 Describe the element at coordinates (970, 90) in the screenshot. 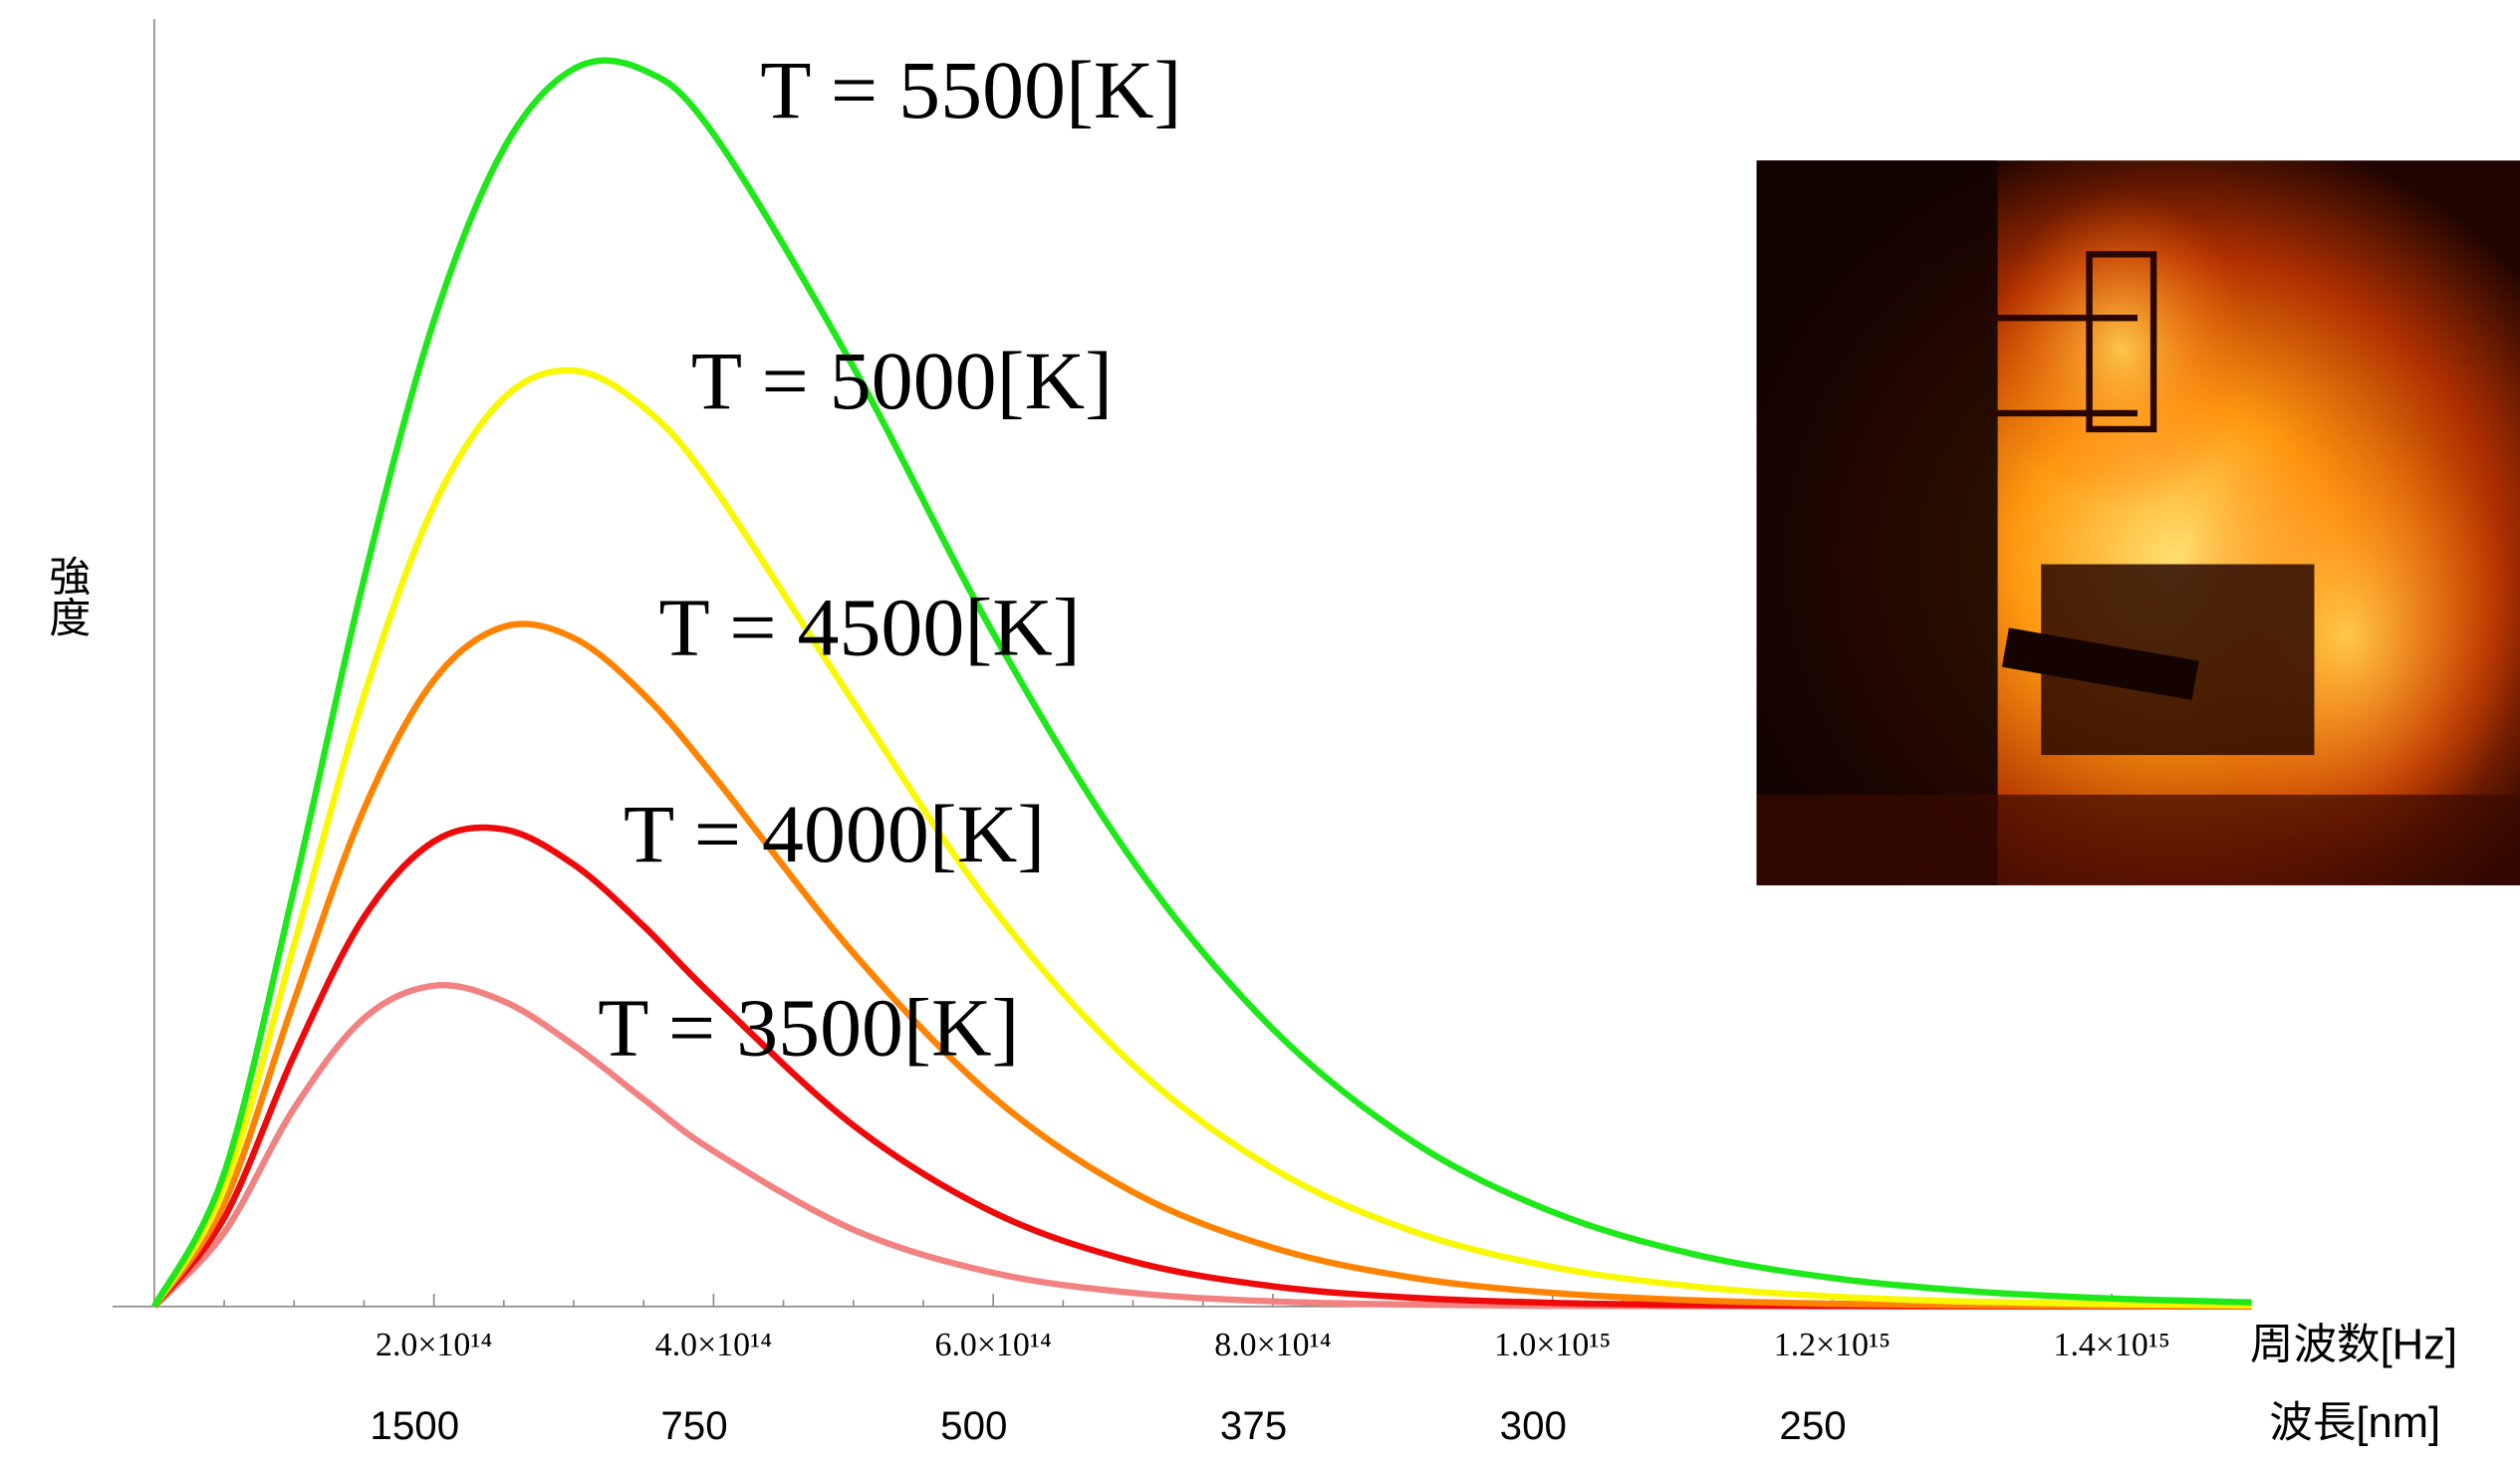

I see `curve-label: T = 5500[K]` at that location.